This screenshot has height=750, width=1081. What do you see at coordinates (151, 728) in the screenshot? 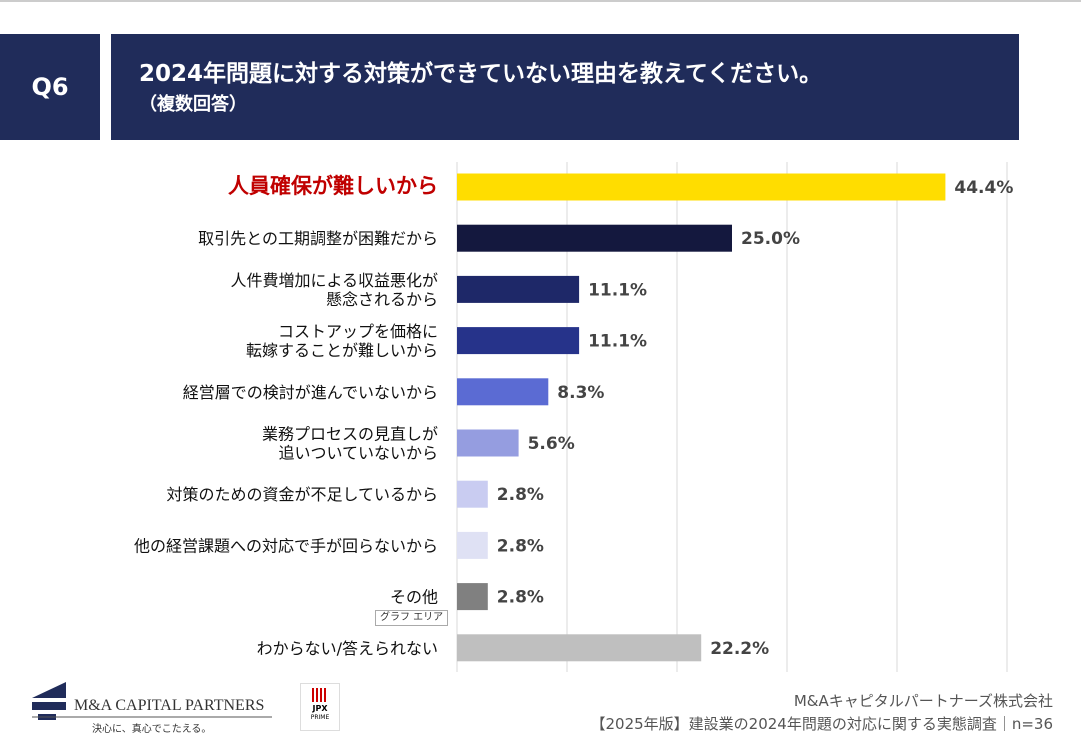
I see `logo-tagline: 決心に、真心でこたえる。` at bounding box center [151, 728].